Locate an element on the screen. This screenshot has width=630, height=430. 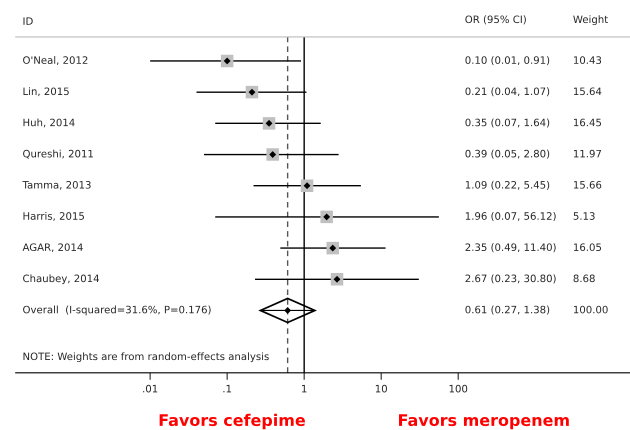
annotation: 16.45 is located at coordinates (588, 122).